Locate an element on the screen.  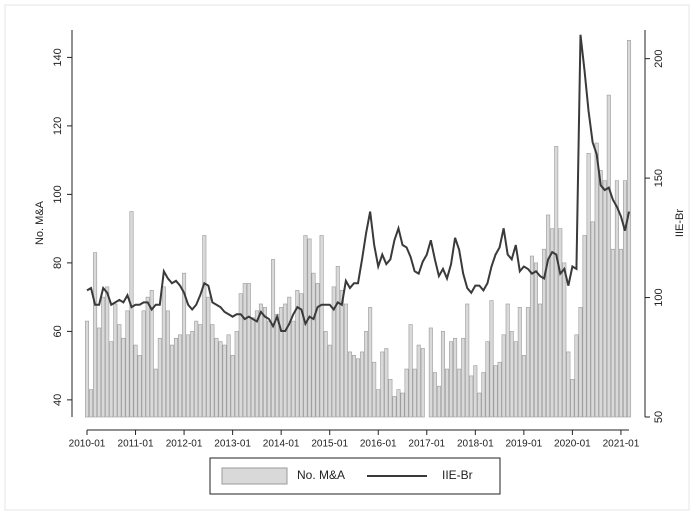
x-tick-label: 2017-01 is located at coordinates (426, 444).